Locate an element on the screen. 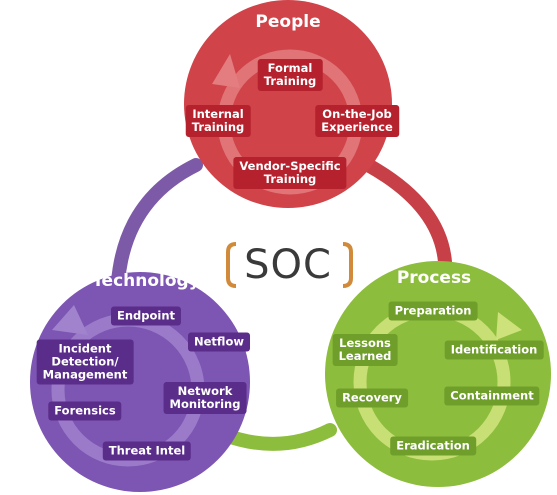  technology-item-incident-detection-management: Incident Detection/ Management is located at coordinates (85, 362).